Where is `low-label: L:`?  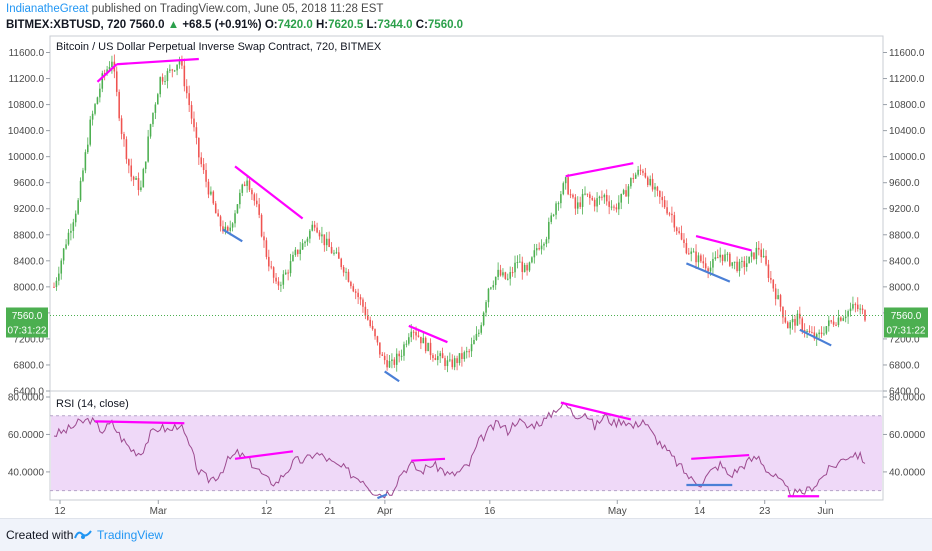
low-label: L: is located at coordinates (372, 25).